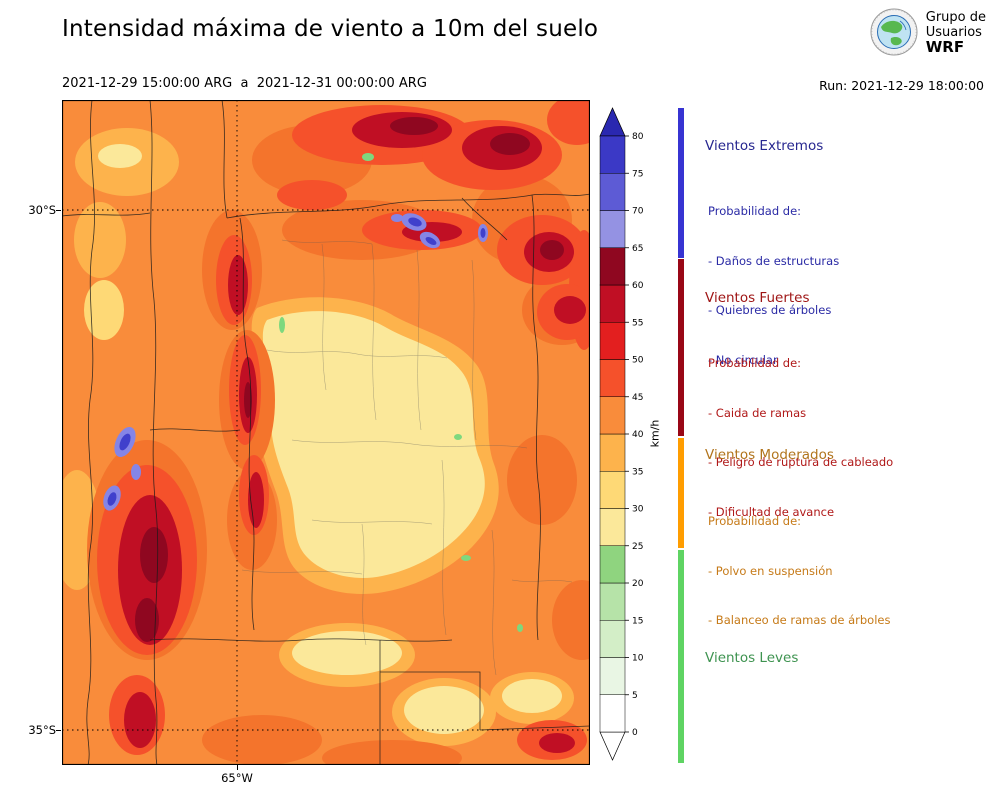 This screenshot has width=1000, height=800. Describe the element at coordinates (638, 137) in the screenshot. I see `svg-text: 80` at that location.